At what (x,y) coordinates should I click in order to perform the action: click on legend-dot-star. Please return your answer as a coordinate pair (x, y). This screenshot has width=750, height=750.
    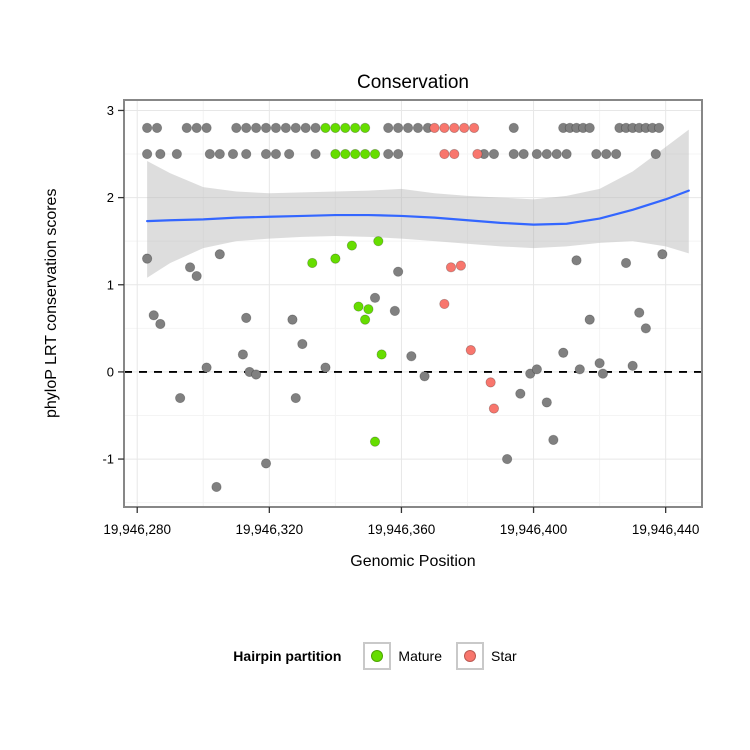
    Looking at the image, I should click on (470, 656).